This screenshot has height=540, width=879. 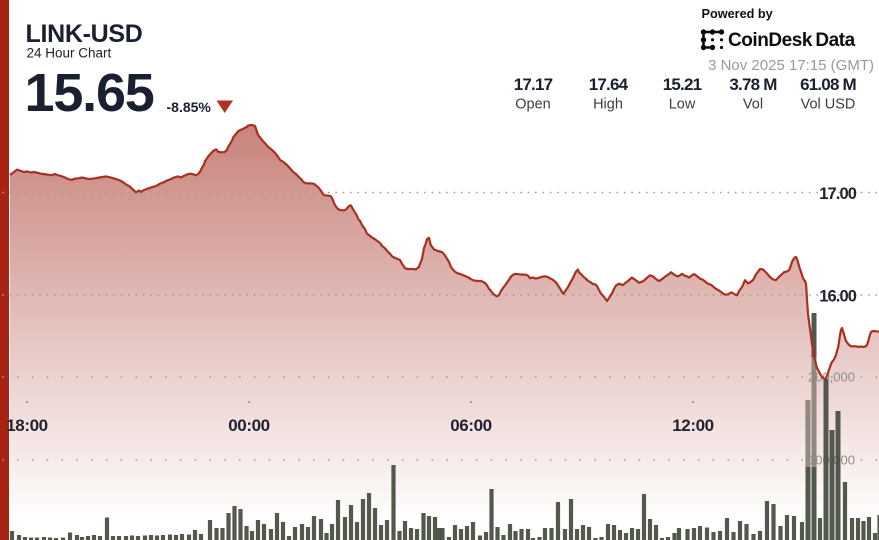 What do you see at coordinates (608, 105) in the screenshot?
I see `svg-text: High` at bounding box center [608, 105].